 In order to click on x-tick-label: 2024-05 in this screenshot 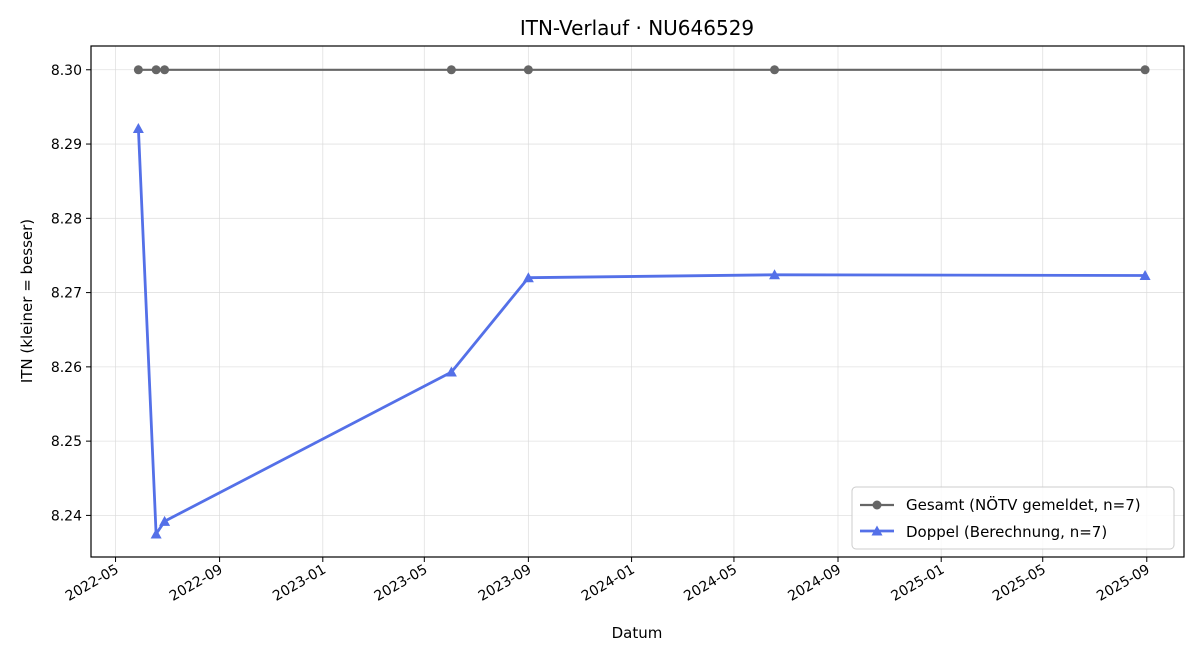, I will do `click(710, 583)`.